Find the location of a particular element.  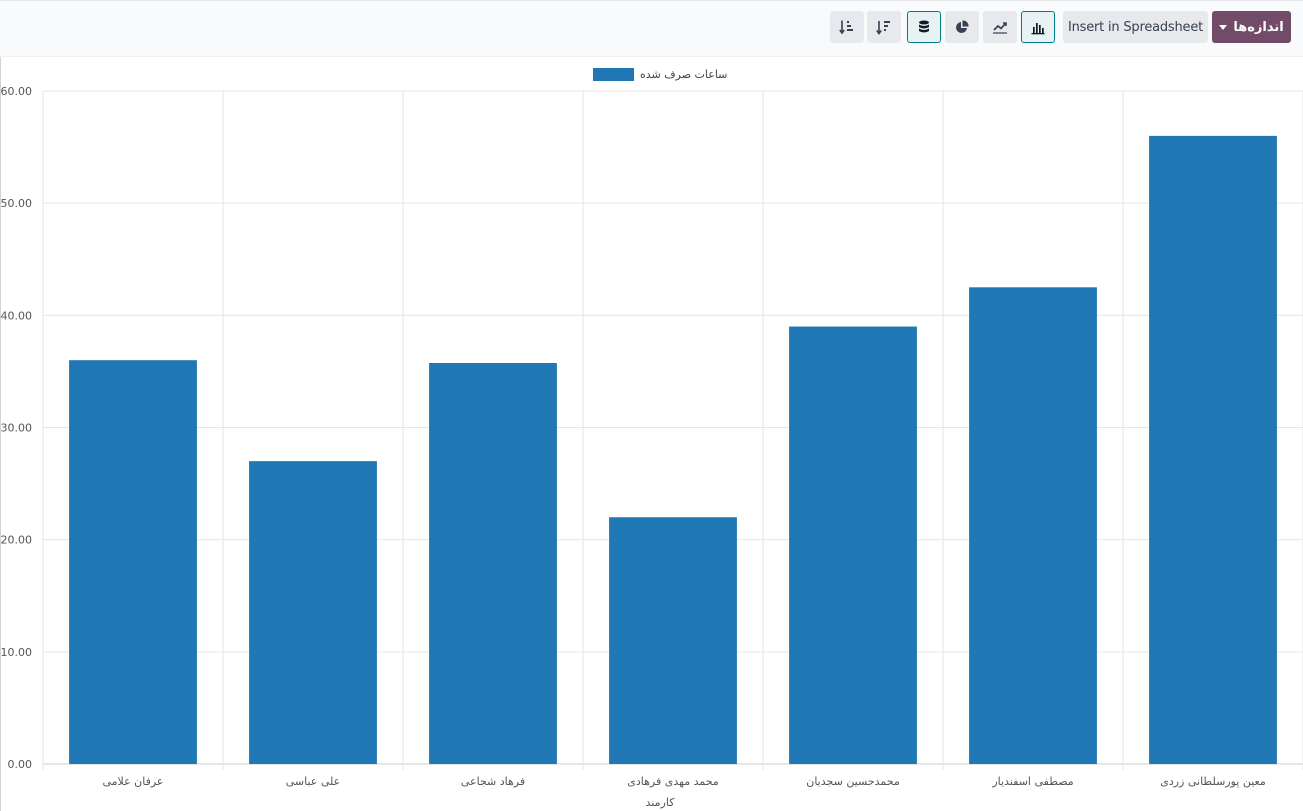

pie-chart-button is located at coordinates (962, 27).